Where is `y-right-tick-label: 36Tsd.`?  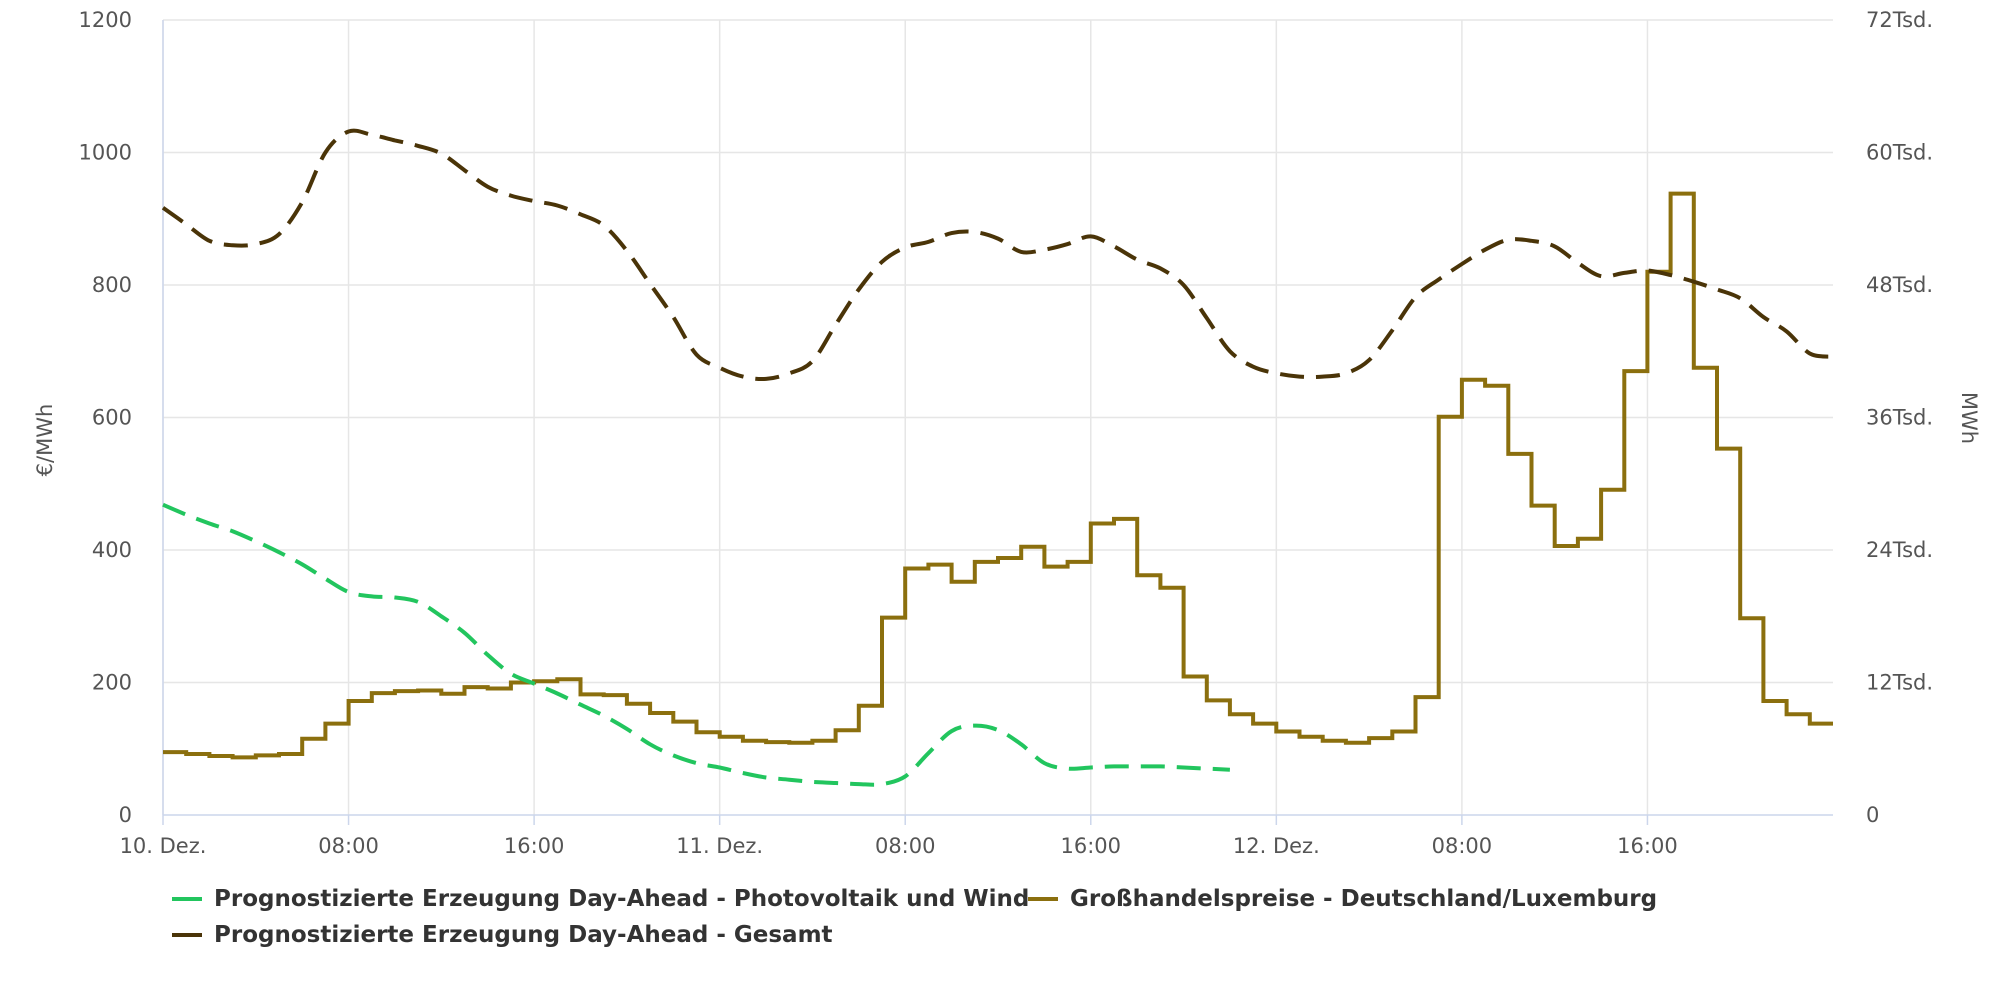
y-right-tick-label: 36Tsd. is located at coordinates (1899, 418).